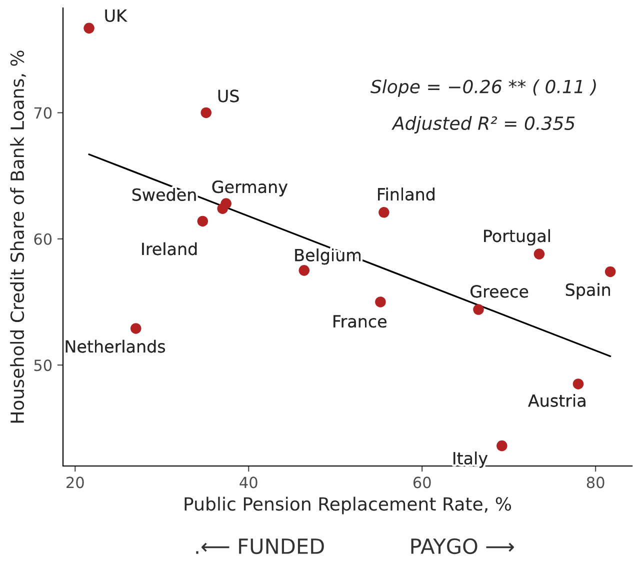 The height and width of the screenshot is (565, 633). What do you see at coordinates (483, 125) in the screenshot?
I see `annotation: Adjusted R² = 0.355` at bounding box center [483, 125].